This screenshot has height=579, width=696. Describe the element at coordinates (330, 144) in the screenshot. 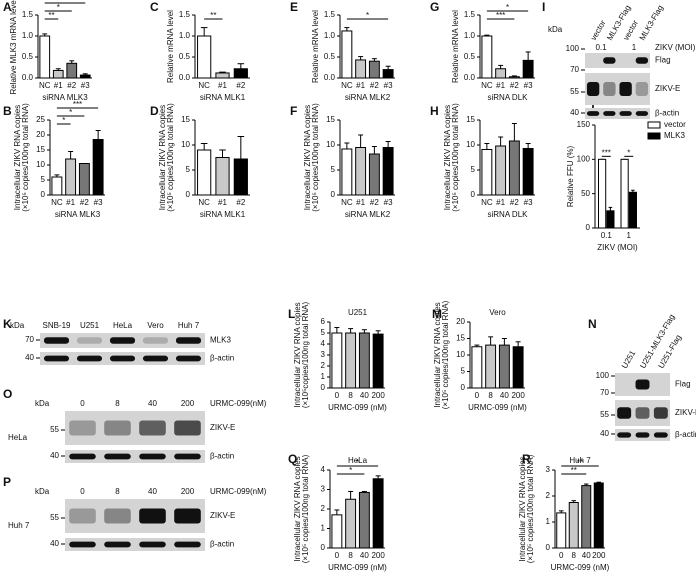

I see `y-tick-label: 10` at that location.